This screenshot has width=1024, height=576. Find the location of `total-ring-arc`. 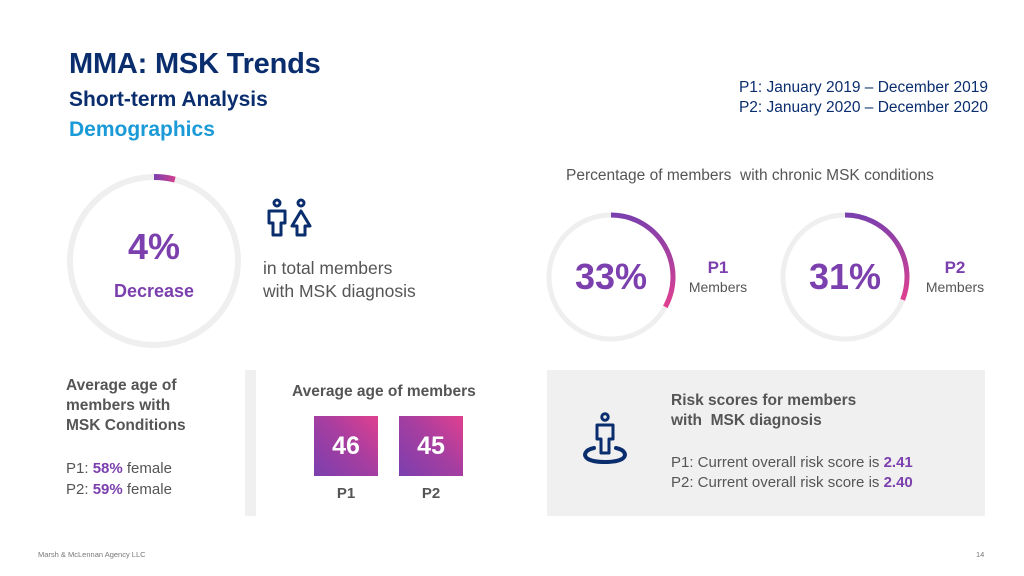

total-ring-arc is located at coordinates (164, 178).